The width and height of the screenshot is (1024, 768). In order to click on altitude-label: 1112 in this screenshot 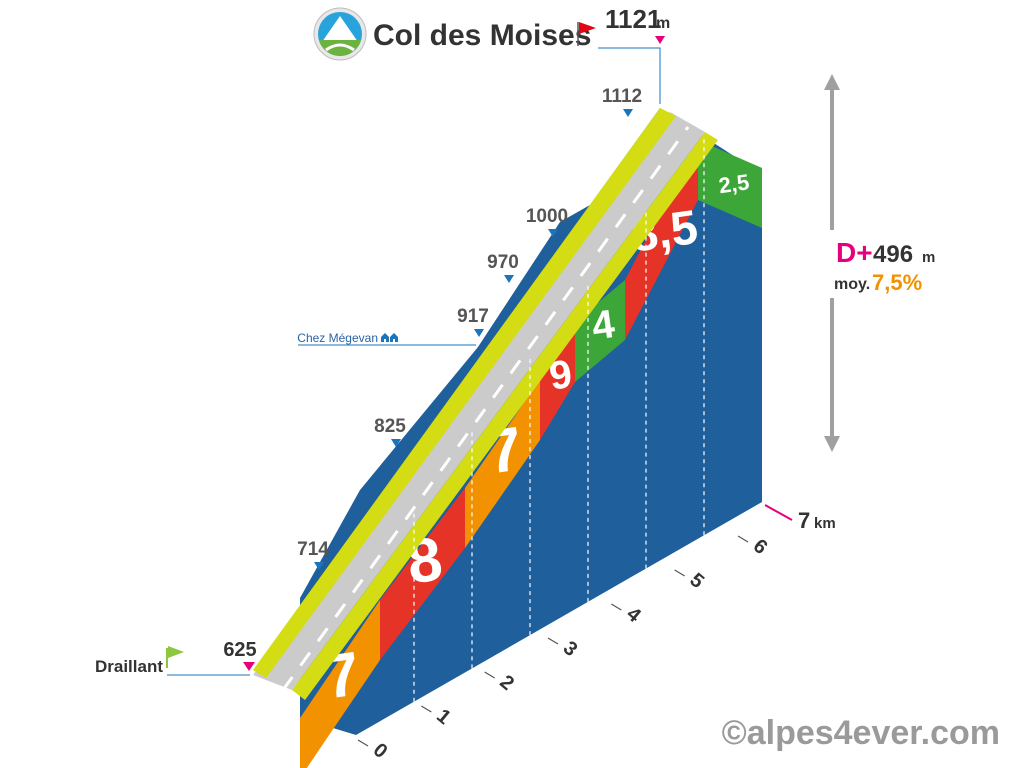, I will do `click(622, 96)`.